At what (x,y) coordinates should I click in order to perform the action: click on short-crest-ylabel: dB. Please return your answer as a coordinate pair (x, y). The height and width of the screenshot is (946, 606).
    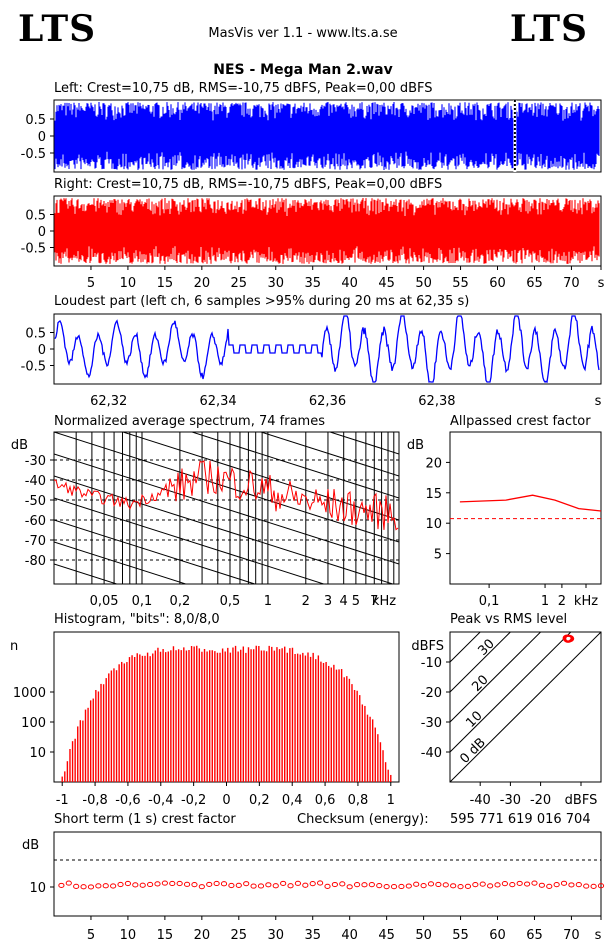
    Looking at the image, I should click on (30, 845).